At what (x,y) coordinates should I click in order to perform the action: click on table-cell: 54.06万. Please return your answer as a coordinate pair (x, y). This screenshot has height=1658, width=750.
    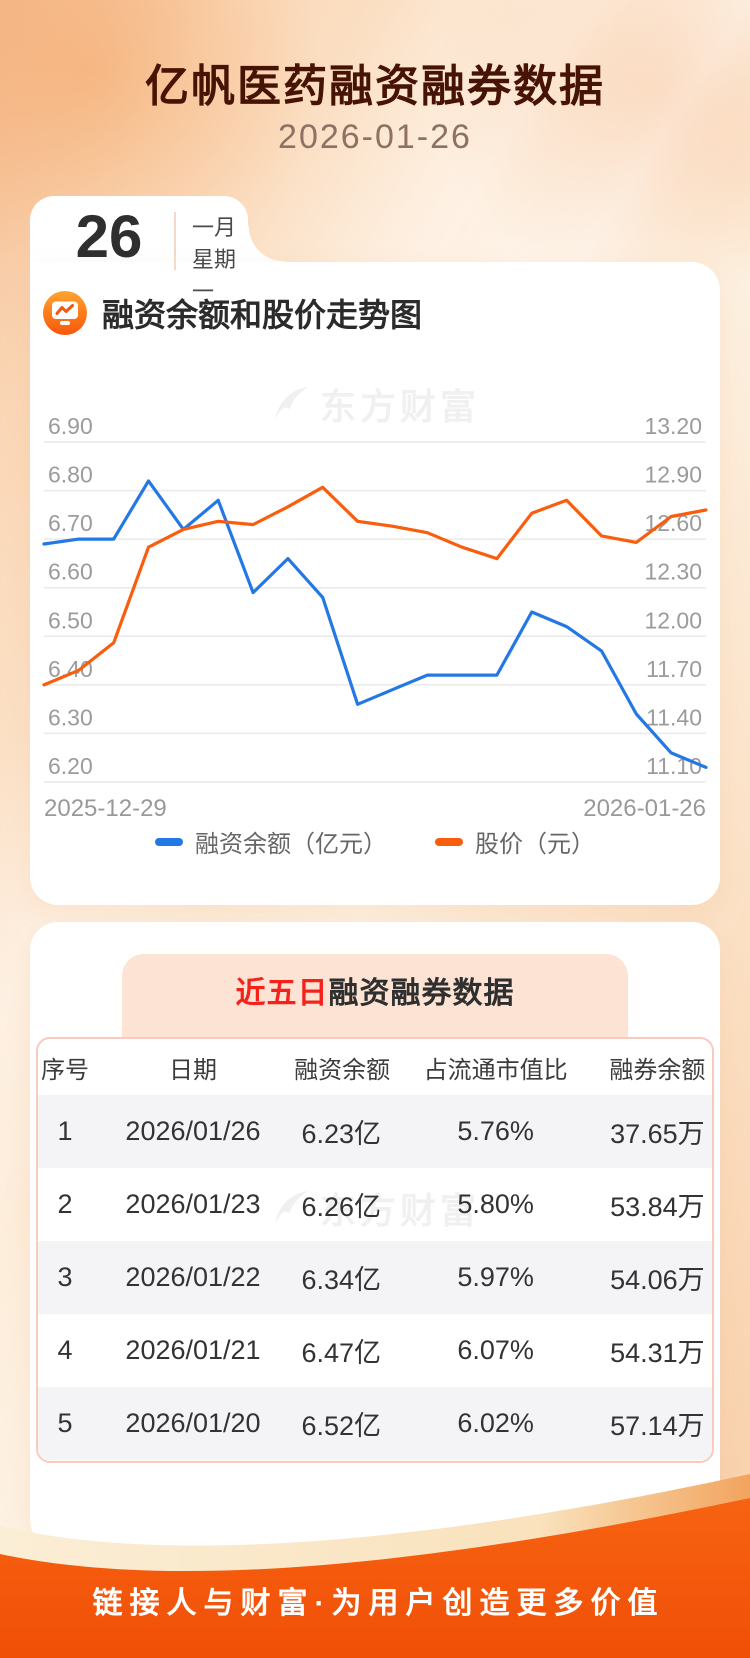
    Looking at the image, I should click on (657, 1280).